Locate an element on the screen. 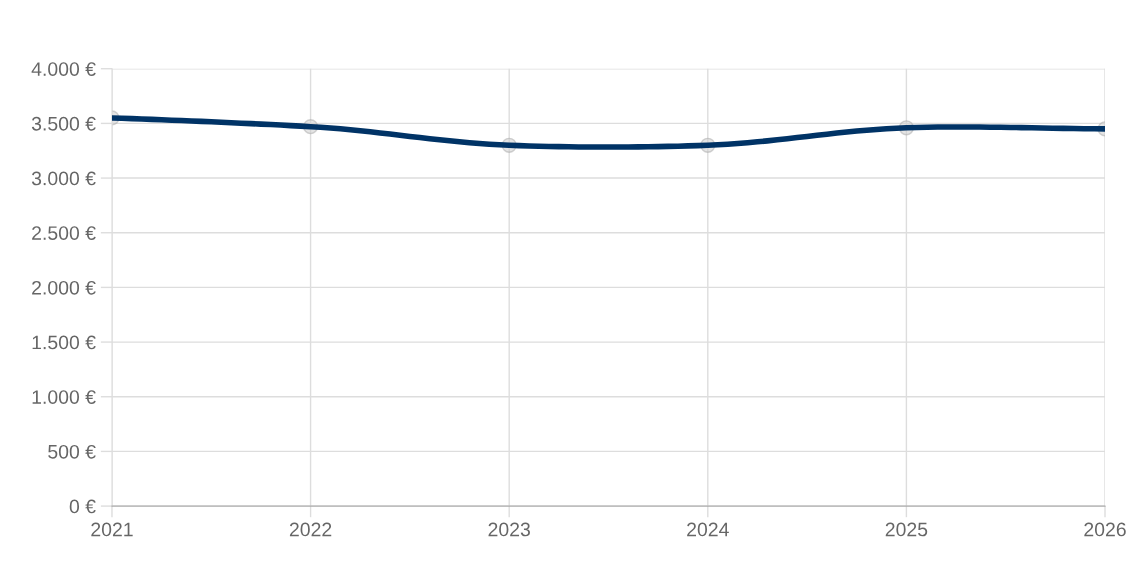 Image resolution: width=1138 pixels, height=568 pixels. x-tick-label: 2024 is located at coordinates (708, 529).